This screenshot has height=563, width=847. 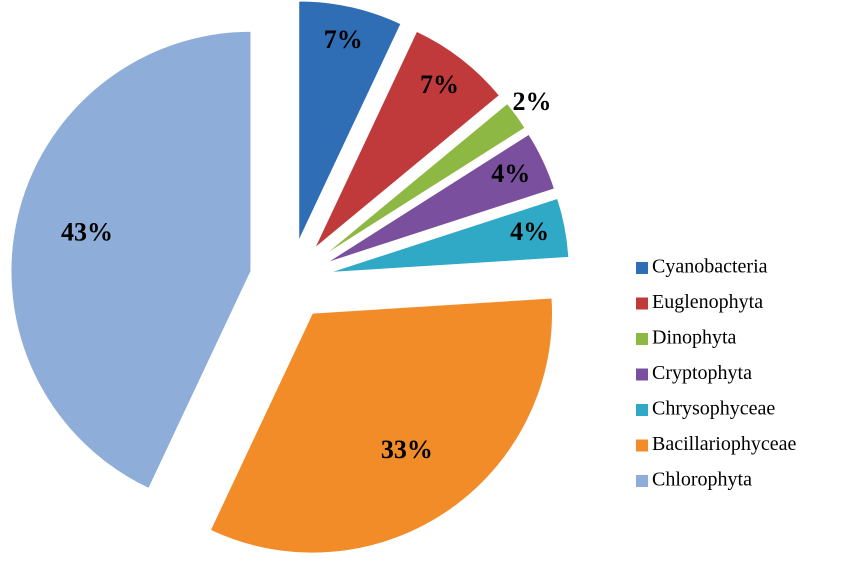 What do you see at coordinates (87, 232) in the screenshot?
I see `slice-label: 43%` at bounding box center [87, 232].